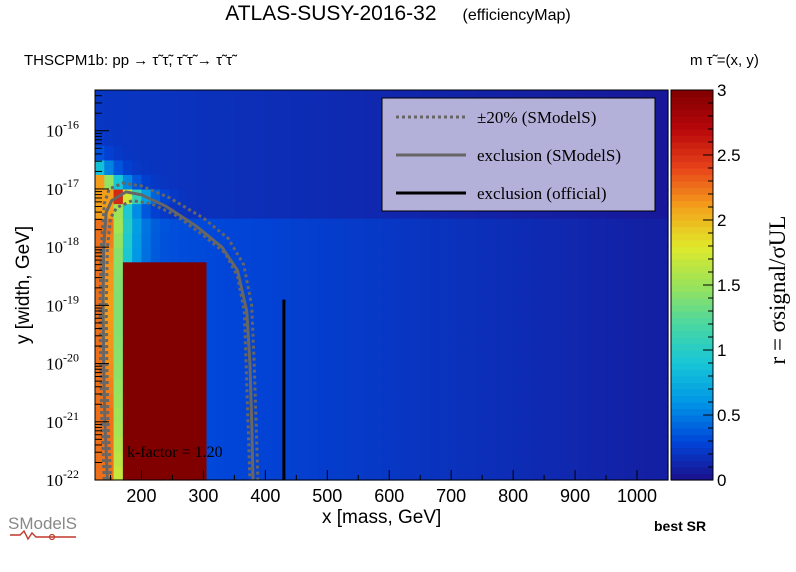 This screenshot has width=796, height=572. Describe the element at coordinates (516, 15) in the screenshot. I see `analysis-type: (efficiencyMap)` at that location.